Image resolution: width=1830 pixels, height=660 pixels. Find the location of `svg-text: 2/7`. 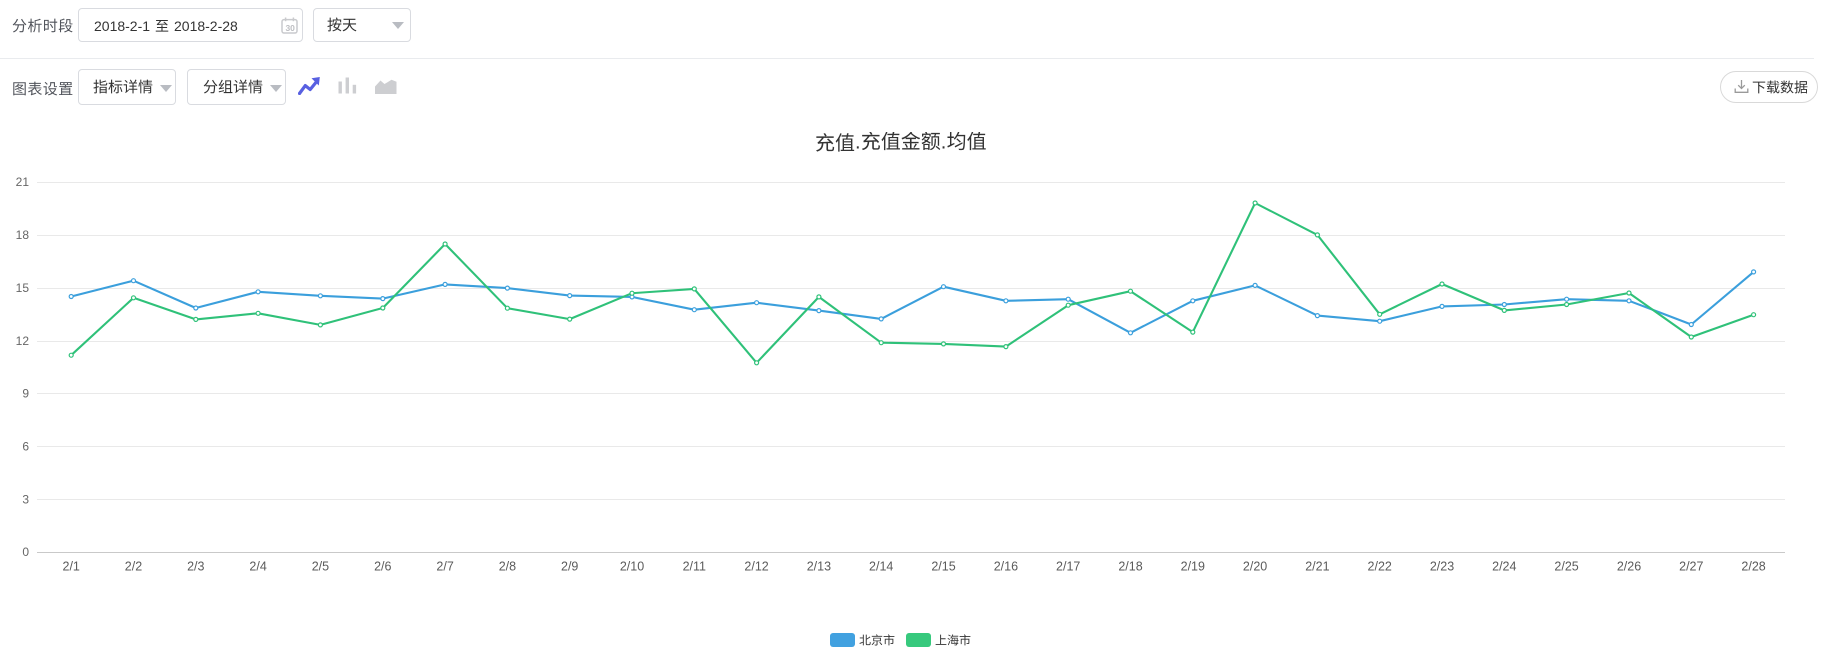

svg-text: 2/7 is located at coordinates (444, 567).